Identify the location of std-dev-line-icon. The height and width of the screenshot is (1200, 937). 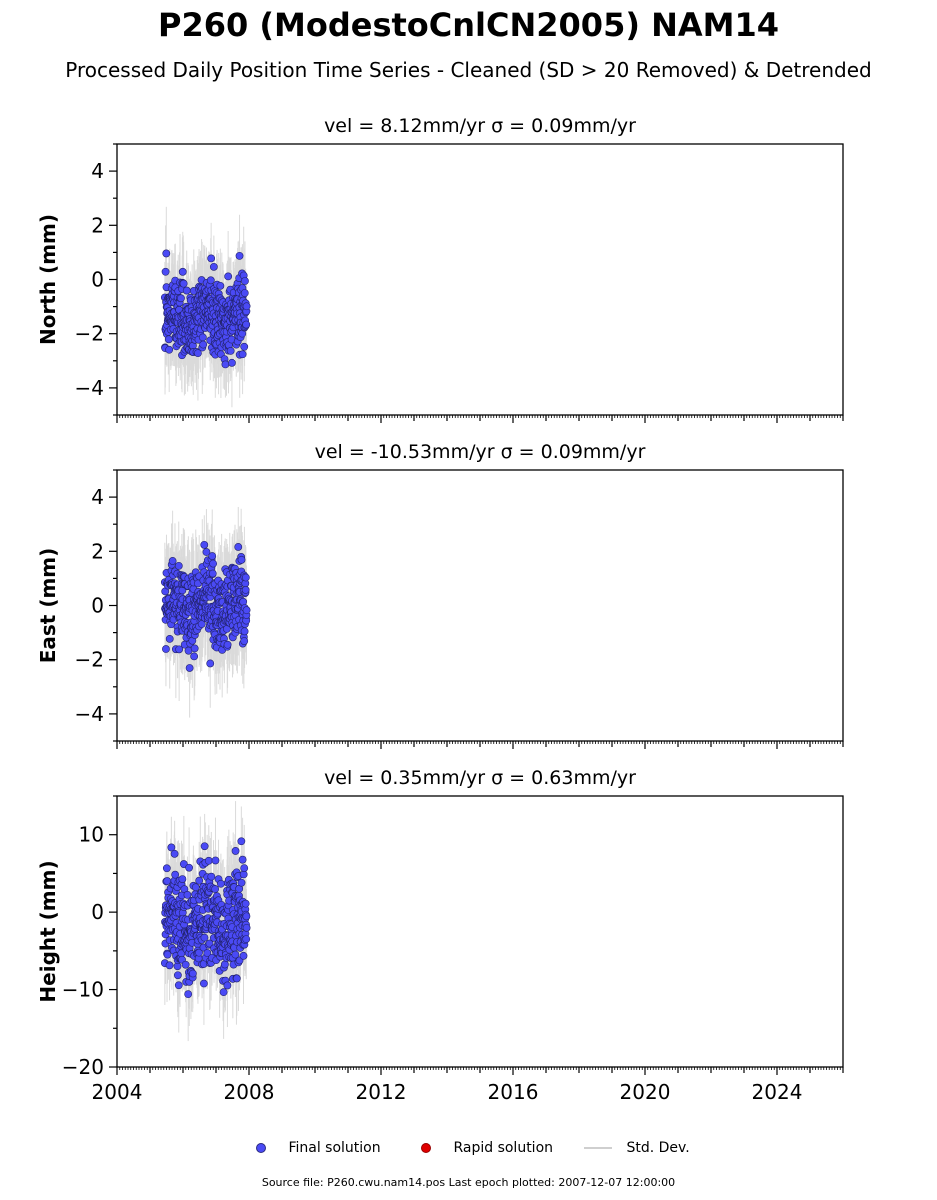
(598, 1148).